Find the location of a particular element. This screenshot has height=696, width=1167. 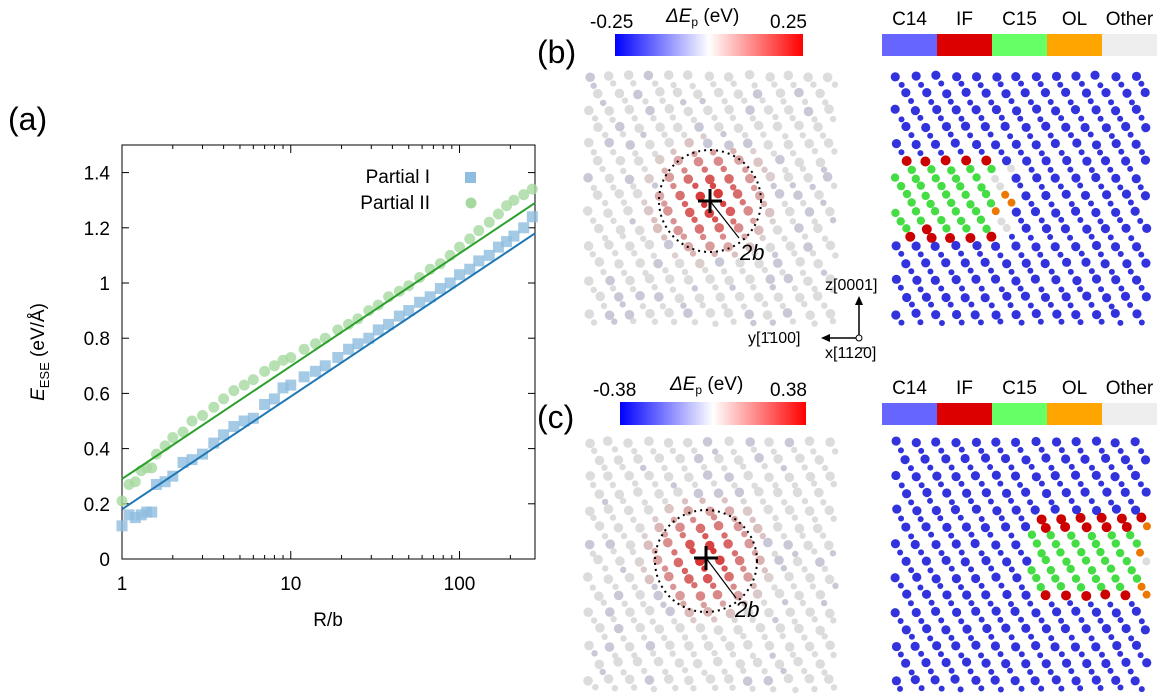

partial-i-point is located at coordinates (498, 247).